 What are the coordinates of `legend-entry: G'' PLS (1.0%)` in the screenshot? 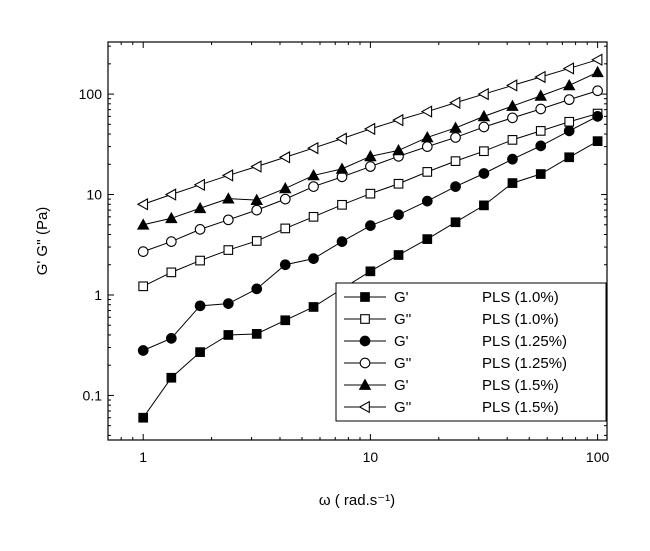 It's located at (451, 319).